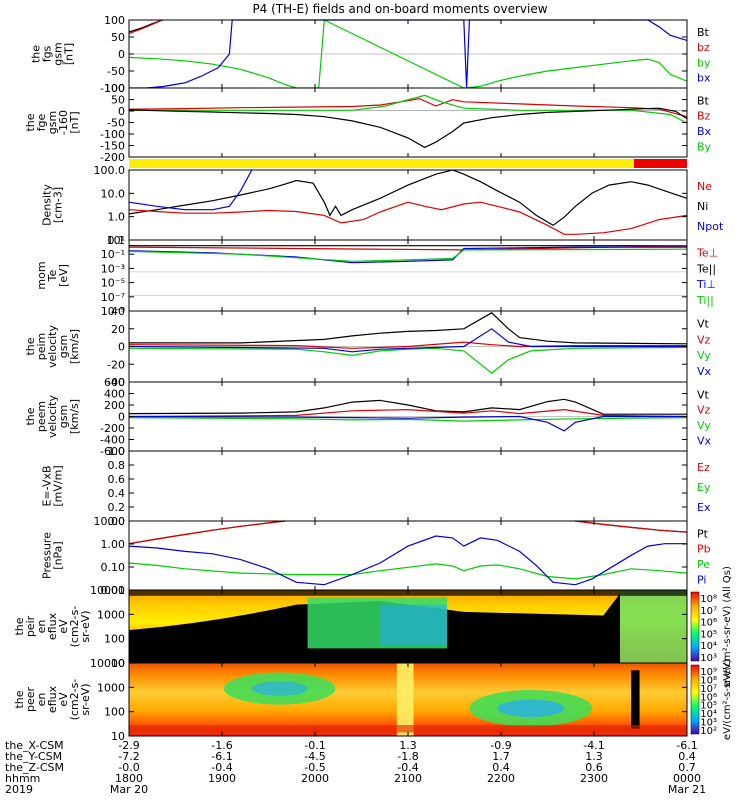  What do you see at coordinates (687, 778) in the screenshot?
I see `x-axis-value: 0000` at bounding box center [687, 778].